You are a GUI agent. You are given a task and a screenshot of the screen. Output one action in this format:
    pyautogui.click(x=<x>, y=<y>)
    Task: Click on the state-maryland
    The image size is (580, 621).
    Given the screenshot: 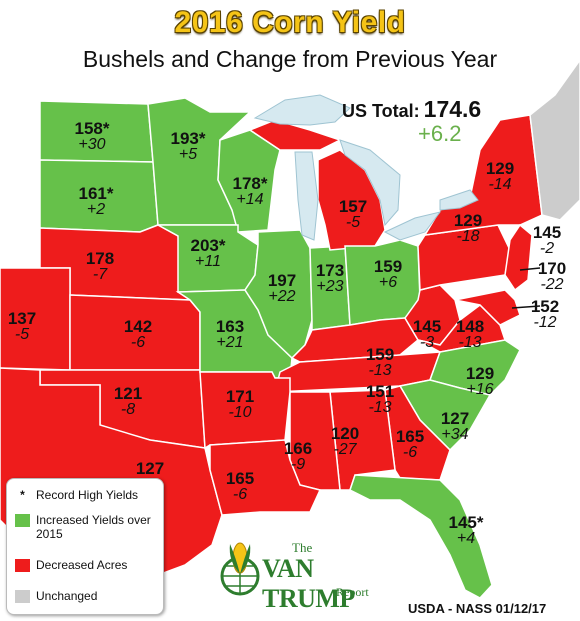 What is the action you would take?
    pyautogui.click(x=487, y=307)
    